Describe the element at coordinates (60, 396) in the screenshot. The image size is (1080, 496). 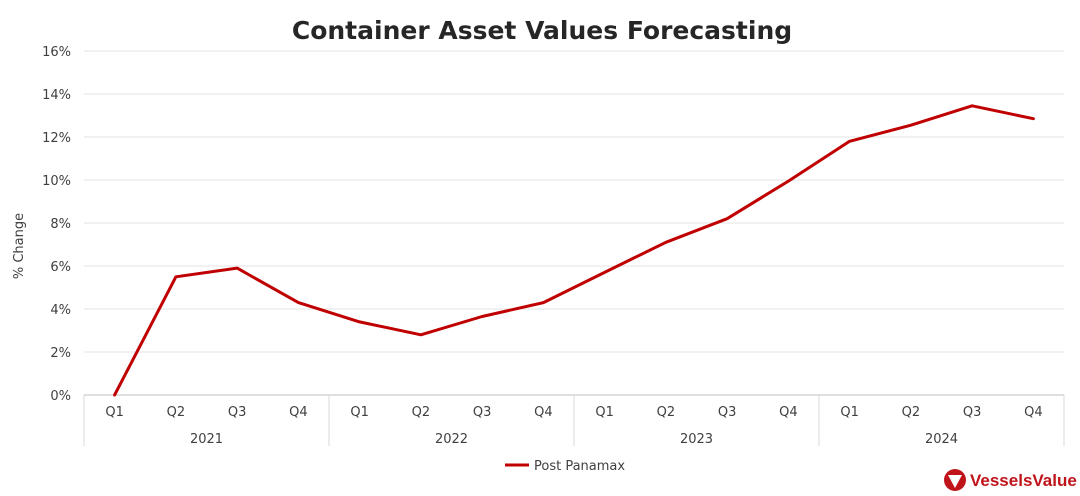
I see `y-tick-label: 0%` at that location.